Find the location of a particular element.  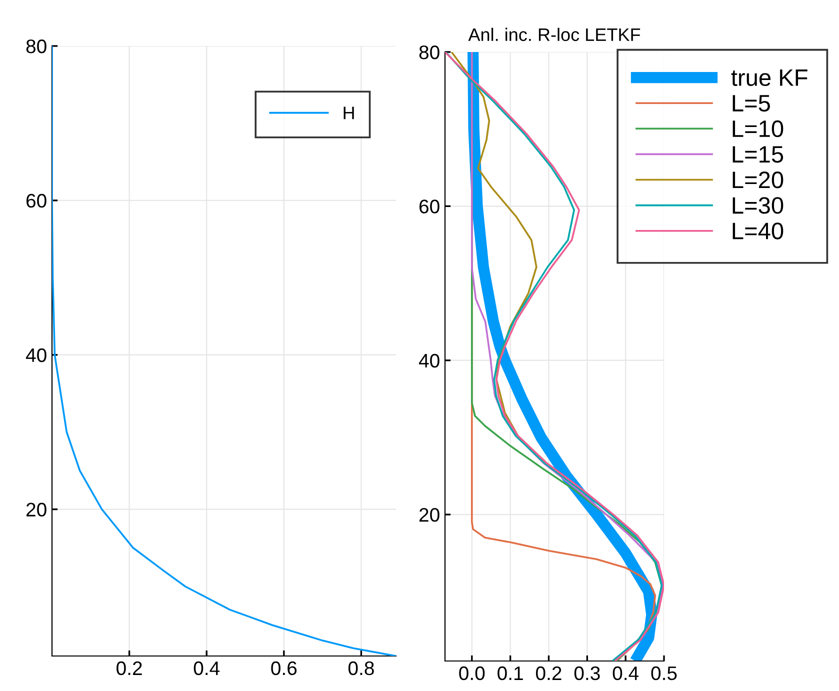

x-tick-label: 0.1 is located at coordinates (510, 673).